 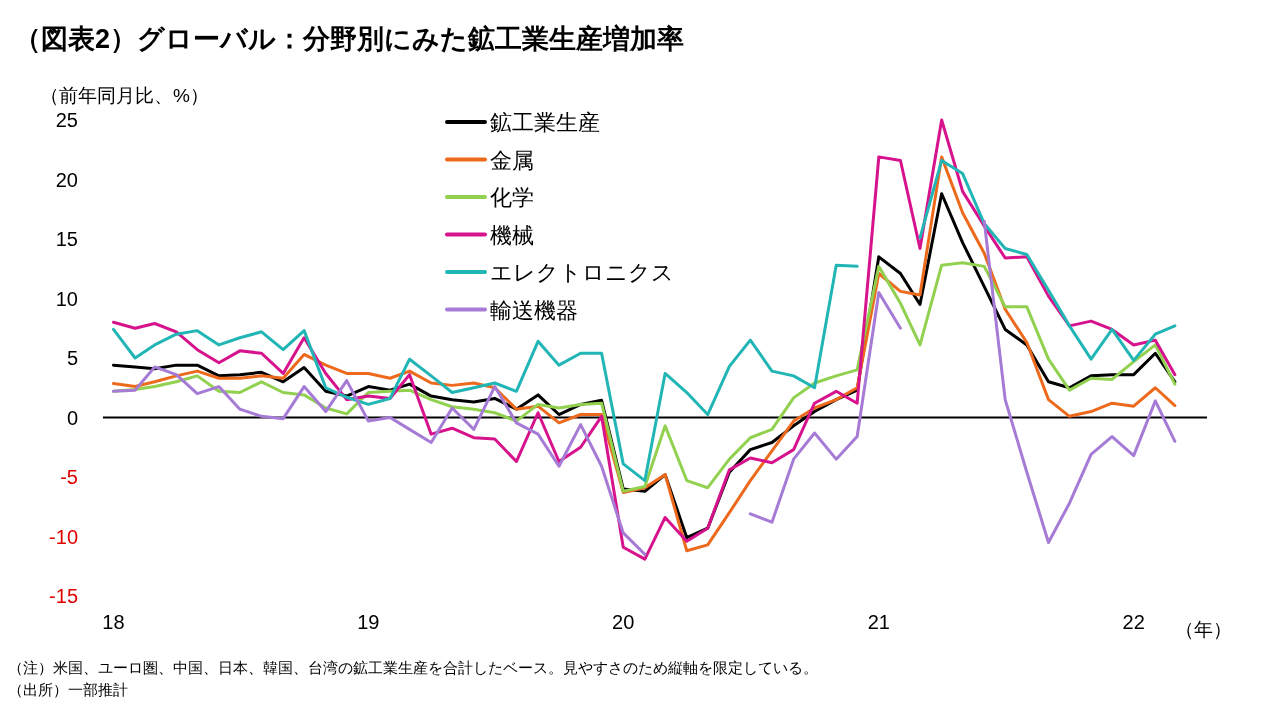 What do you see at coordinates (1133, 622) in the screenshot?
I see `x-tick-label: 22` at bounding box center [1133, 622].